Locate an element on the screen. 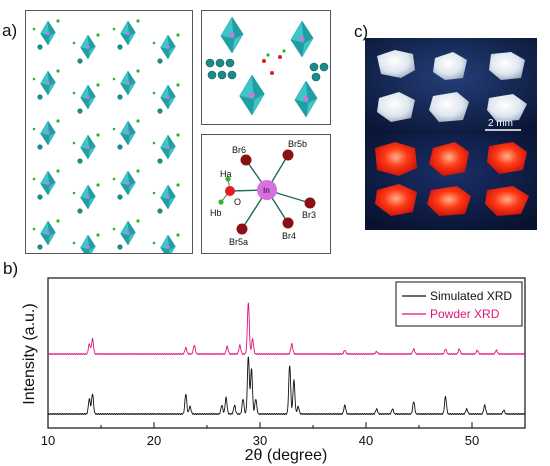 The width and height of the screenshot is (550, 466). polyhedra-closeup-panel is located at coordinates (266, 67).